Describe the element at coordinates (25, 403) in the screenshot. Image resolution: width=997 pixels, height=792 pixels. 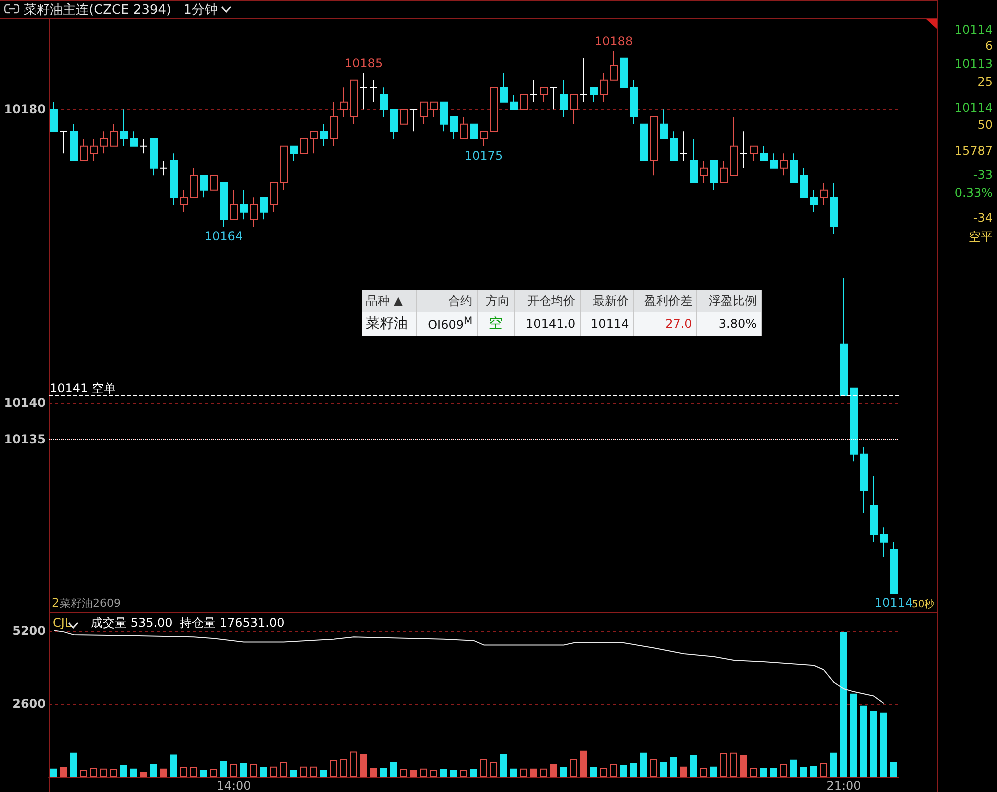
I see `y-tick-label: 10140` at that location.